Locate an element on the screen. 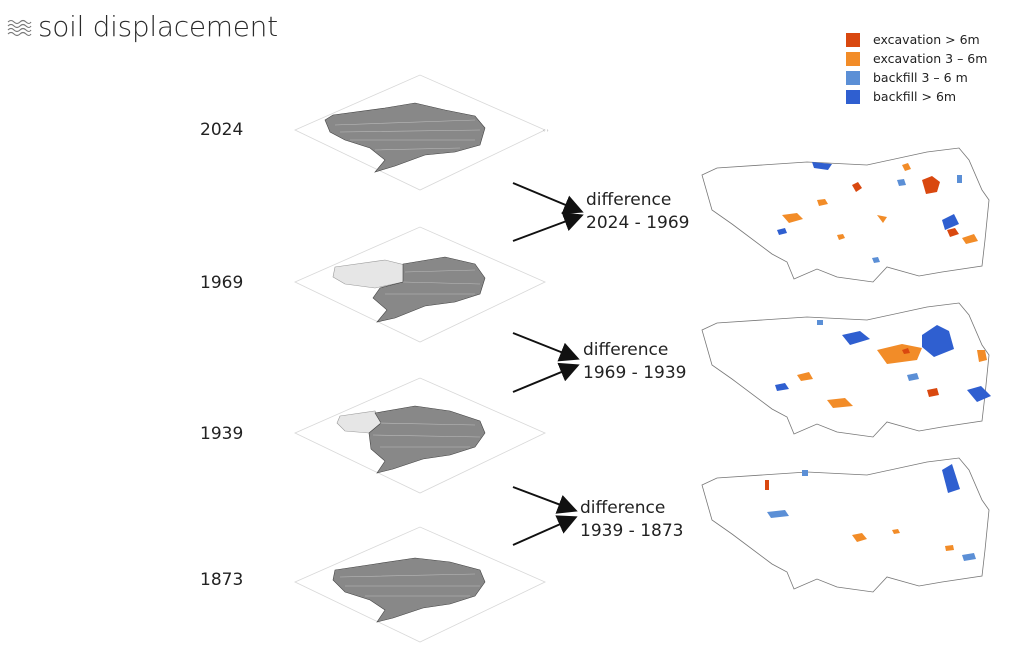  legend-item-excavation-3-6m: excavation 3 – 6m is located at coordinates (916, 58).